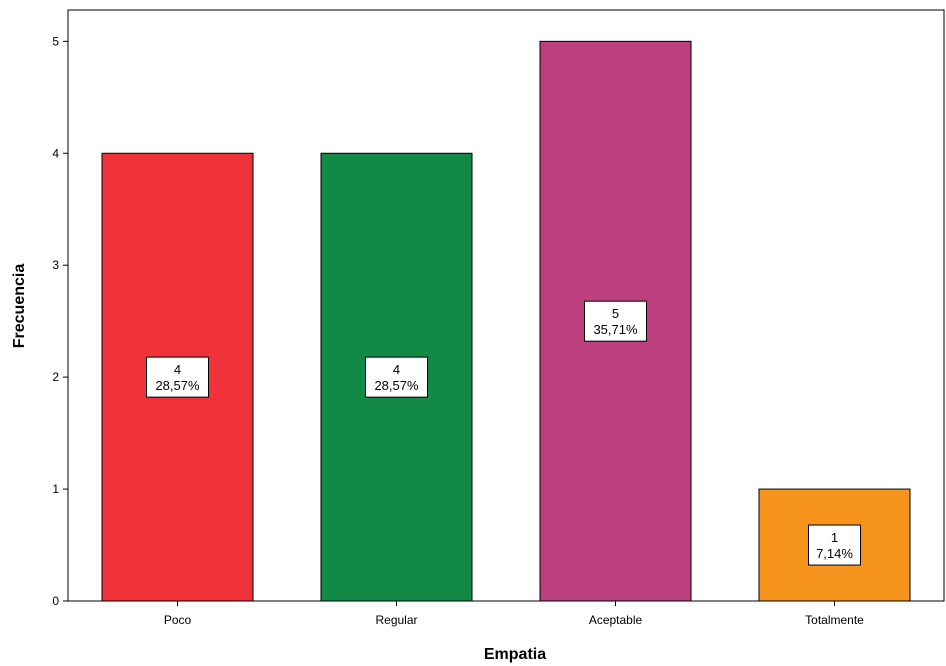 The image size is (946, 666). Describe the element at coordinates (55, 265) in the screenshot. I see `y-tick-label: 3` at that location.